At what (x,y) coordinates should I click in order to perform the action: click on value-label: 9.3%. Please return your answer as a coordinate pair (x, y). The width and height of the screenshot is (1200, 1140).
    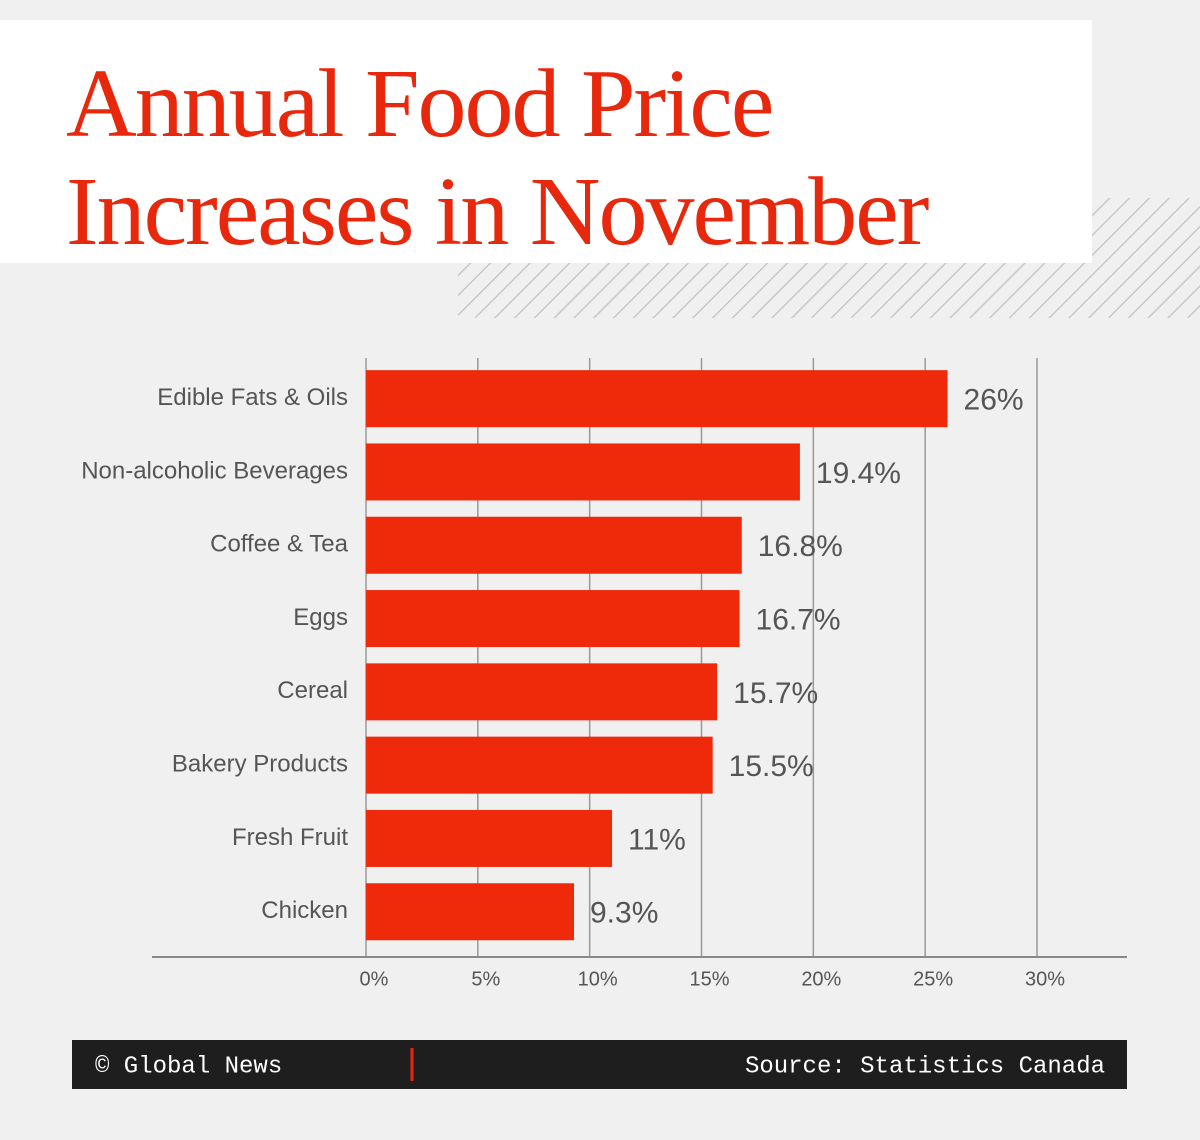
    Looking at the image, I should click on (624, 913).